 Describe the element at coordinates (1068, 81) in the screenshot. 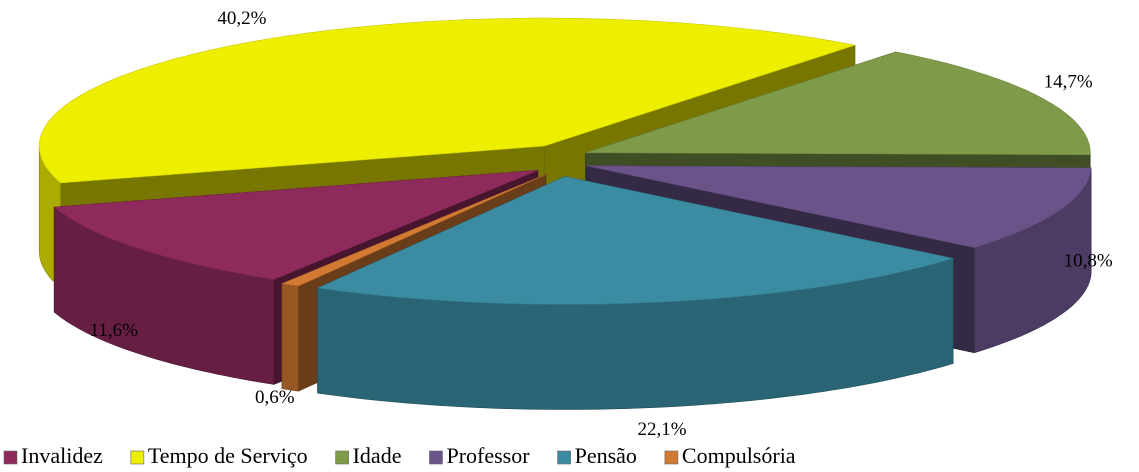

I see `data-label: 14,7%` at that location.